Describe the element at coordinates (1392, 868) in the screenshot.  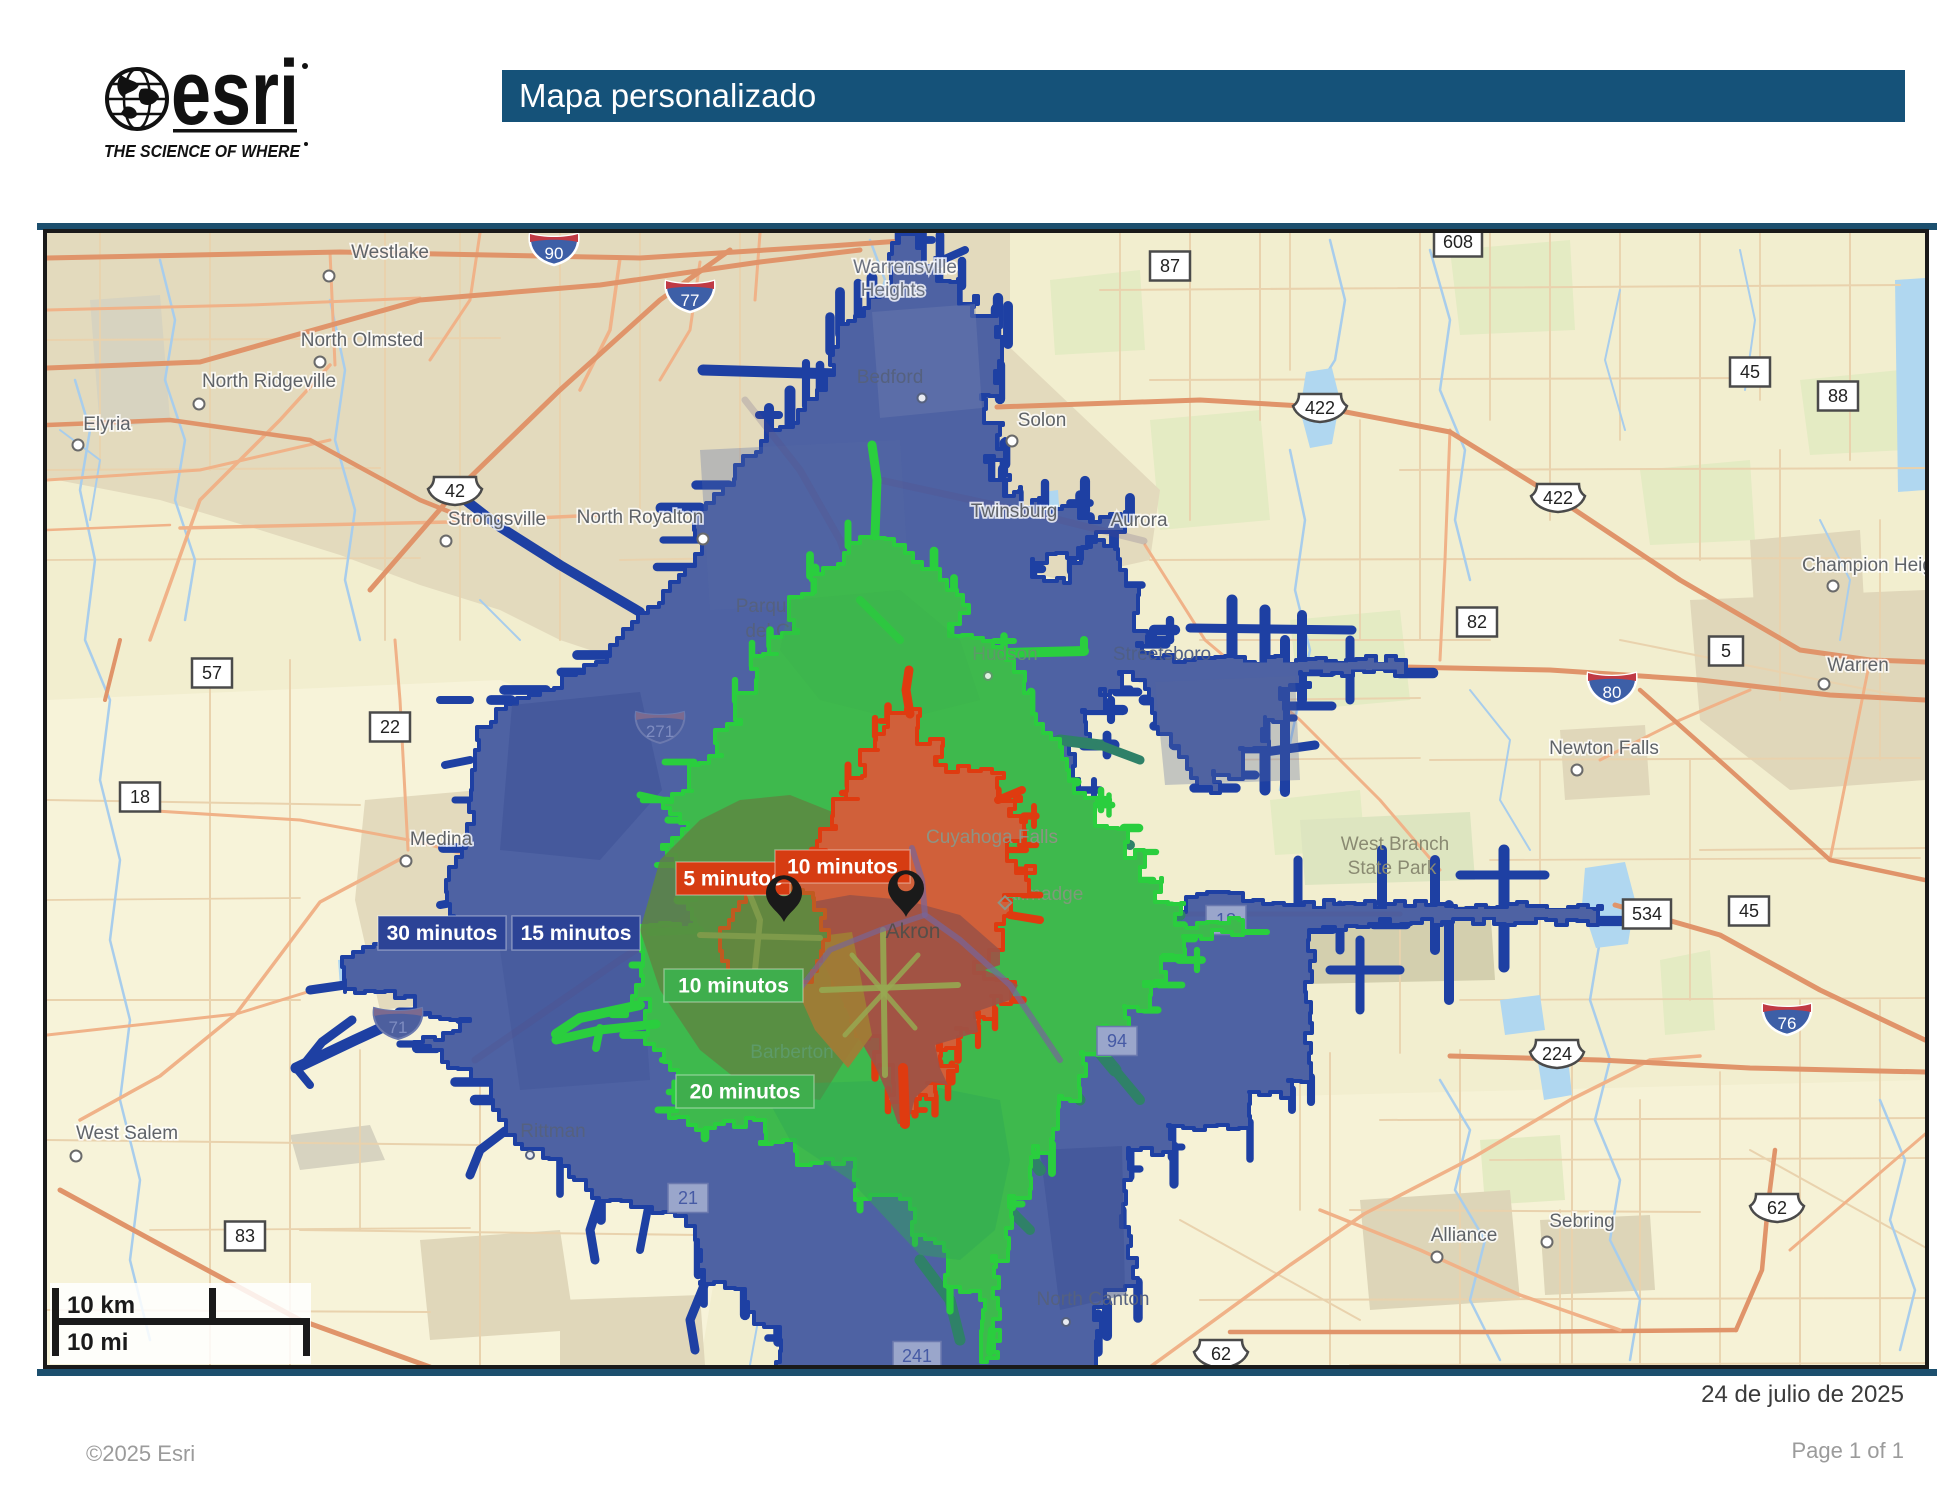
I see `svg-text: State Park` at that location.